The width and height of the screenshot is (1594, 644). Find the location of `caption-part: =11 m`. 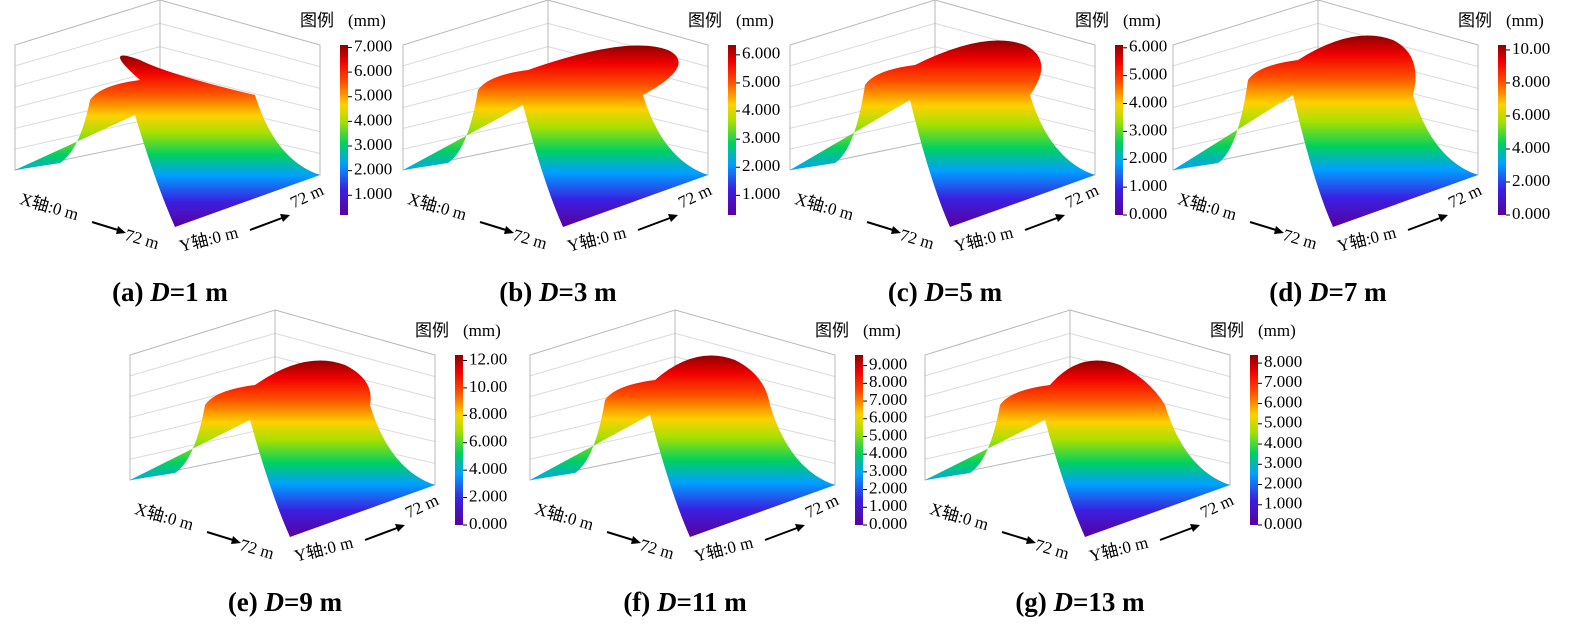

caption-part: =11 m is located at coordinates (712, 602).